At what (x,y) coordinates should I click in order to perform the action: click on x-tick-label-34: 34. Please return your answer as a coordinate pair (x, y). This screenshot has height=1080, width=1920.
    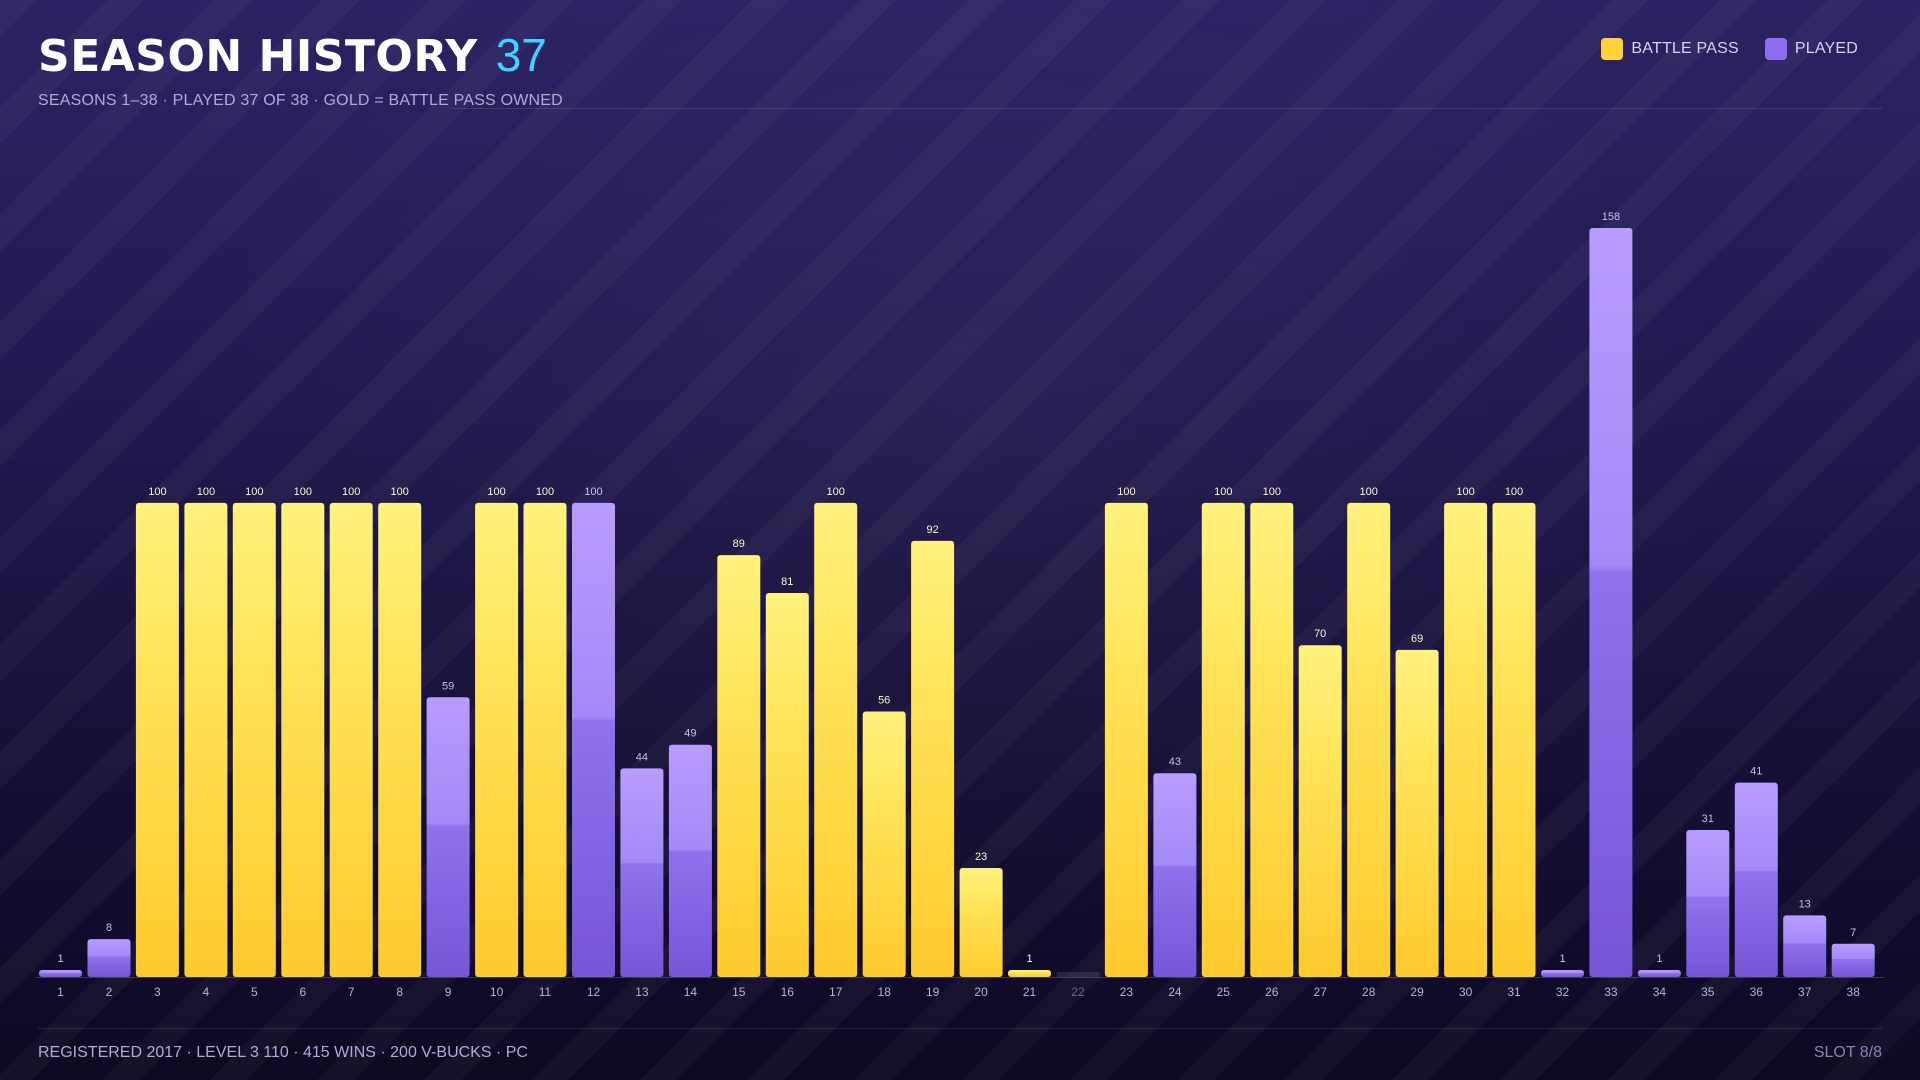
    Looking at the image, I should click on (1660, 992).